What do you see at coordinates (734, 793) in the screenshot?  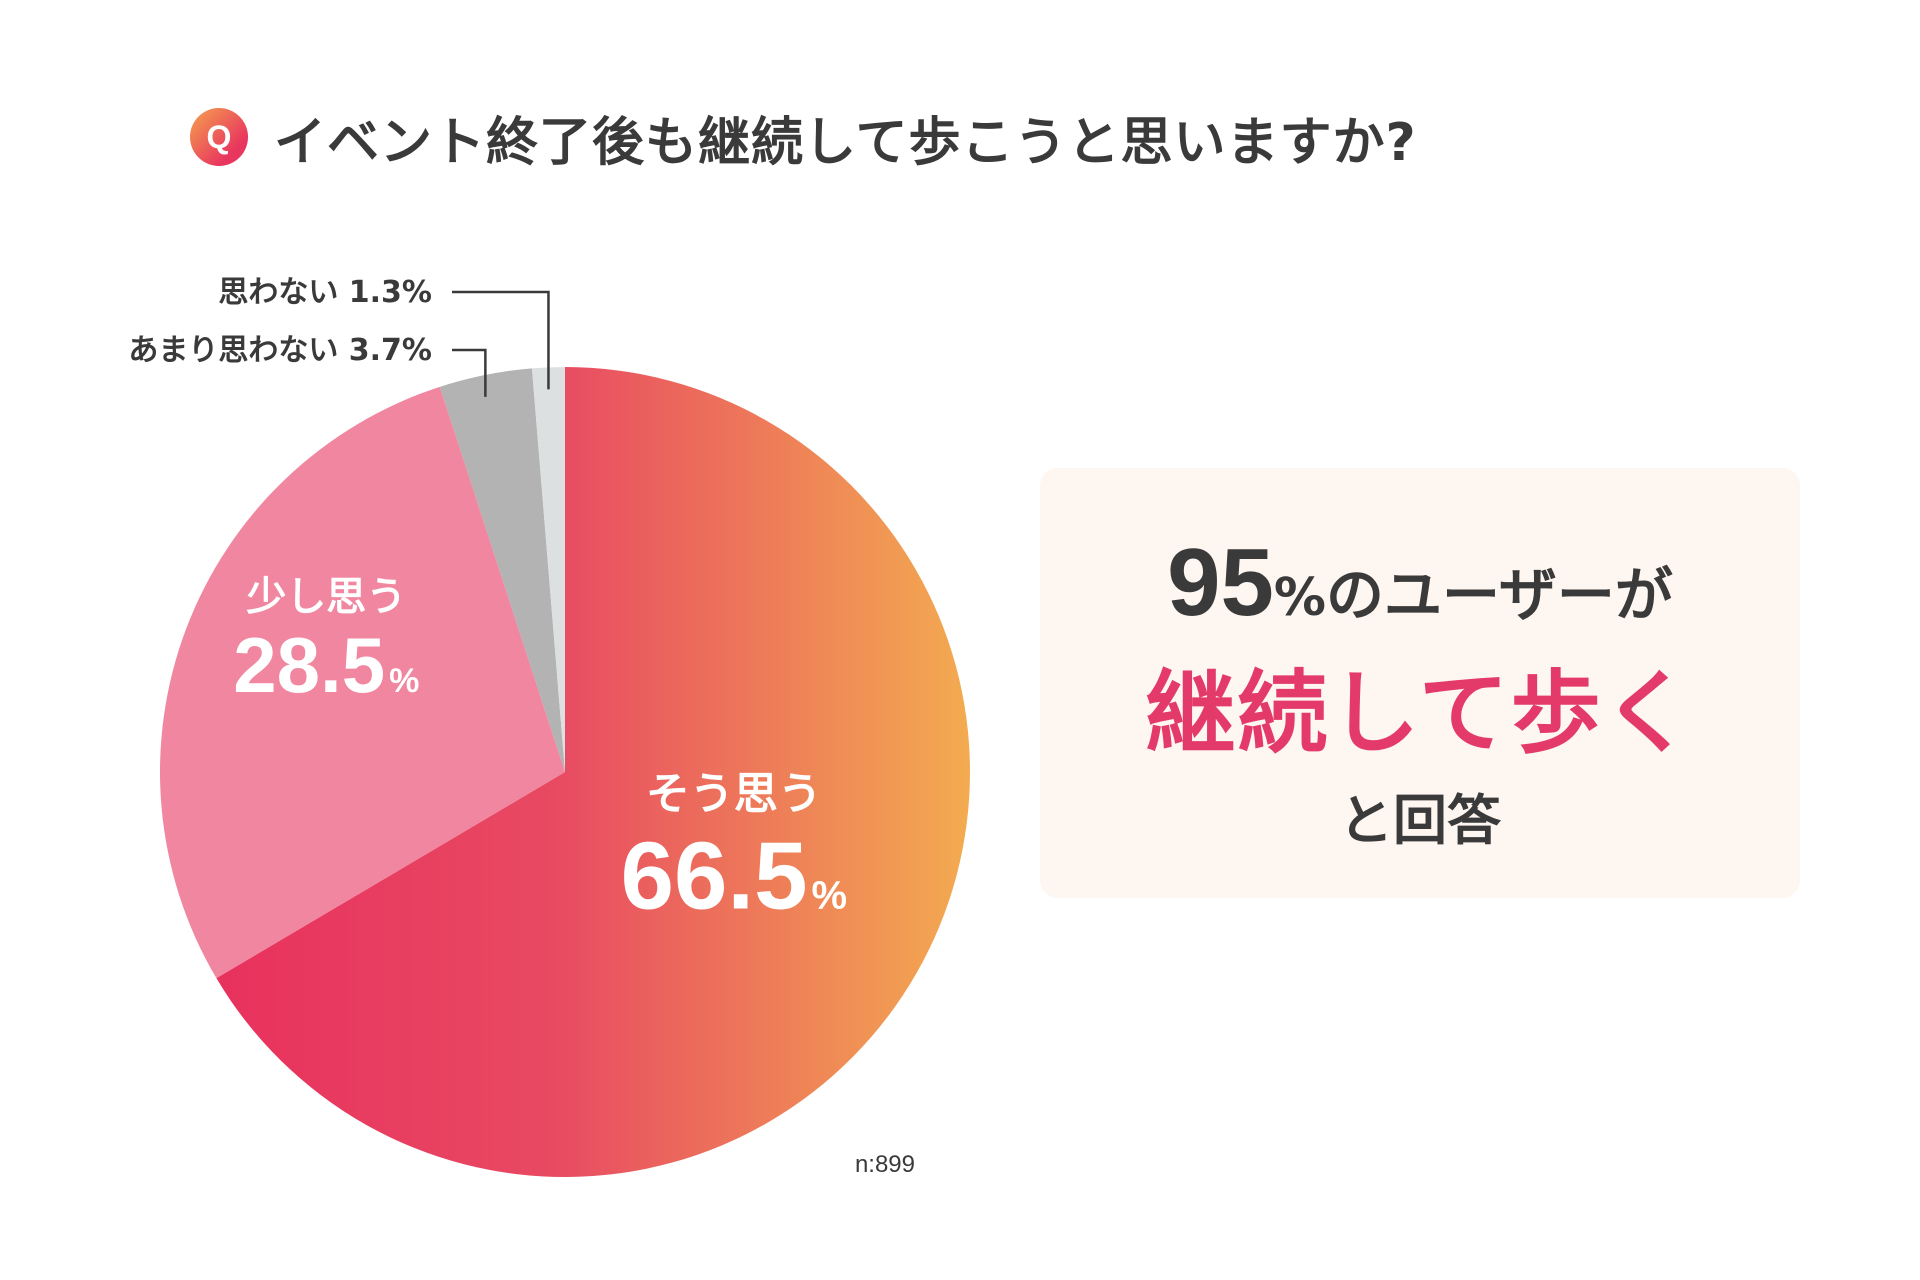 I see `slice-label-main: そう思う` at bounding box center [734, 793].